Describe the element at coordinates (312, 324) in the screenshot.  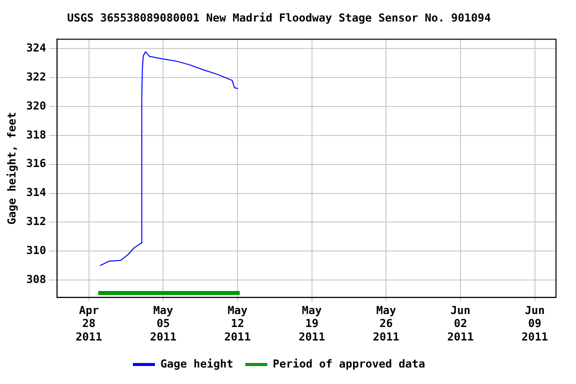
I see `x-tick-label: May 19 2011` at that location.